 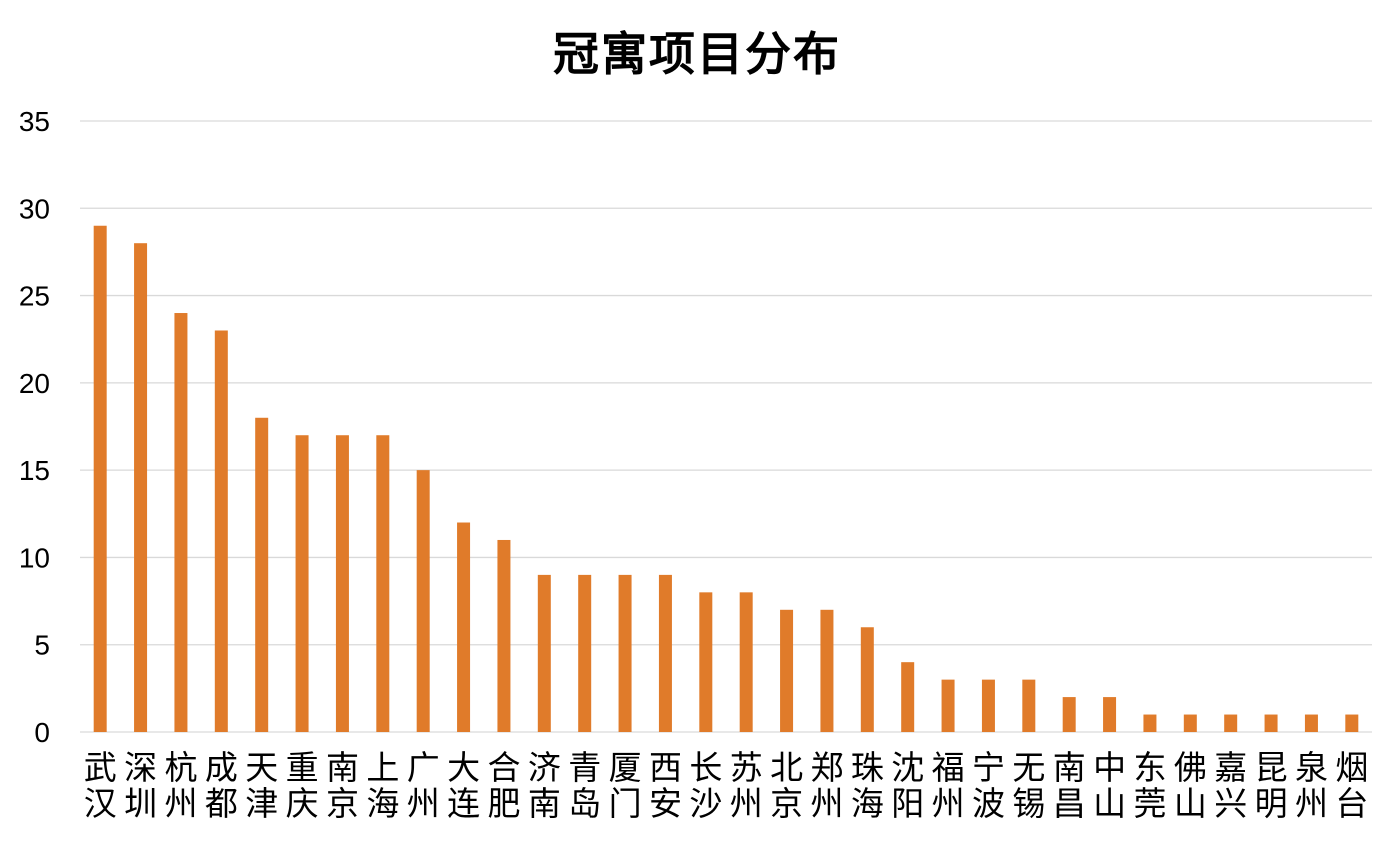 What do you see at coordinates (1351, 785) in the screenshot?
I see `x-tick-label: 烟台` at bounding box center [1351, 785].